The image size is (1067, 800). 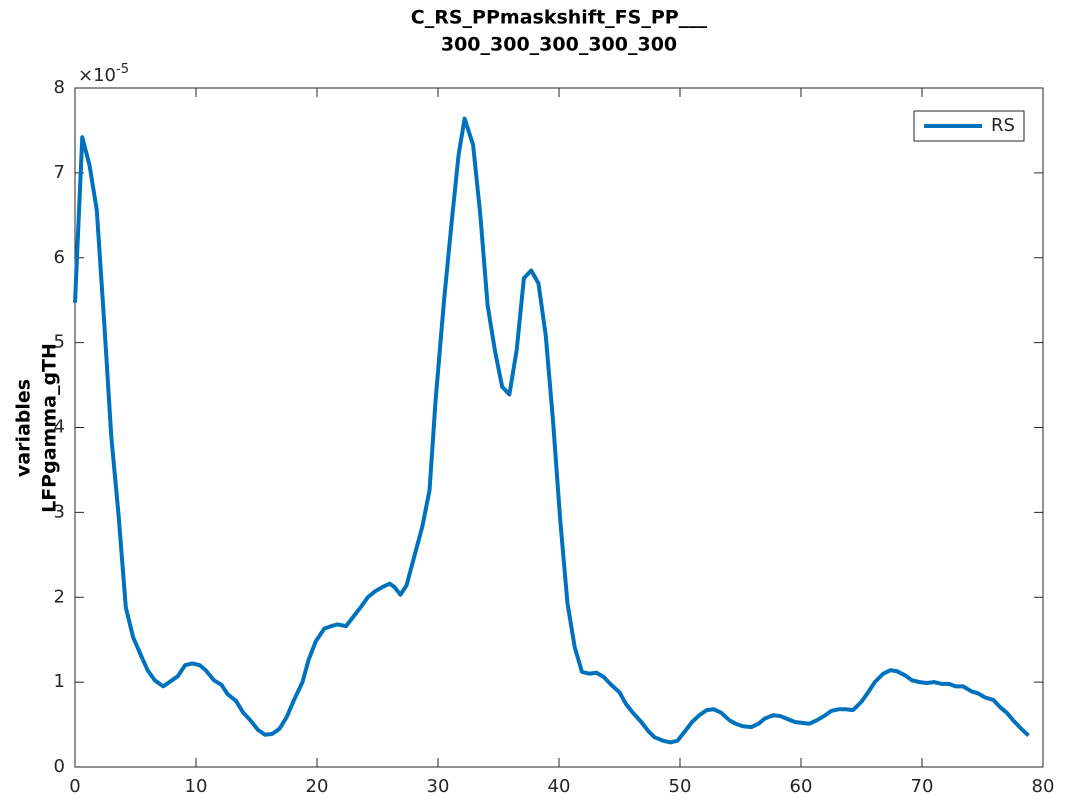 I want to click on y-tick-label: 8, so click(x=59, y=87).